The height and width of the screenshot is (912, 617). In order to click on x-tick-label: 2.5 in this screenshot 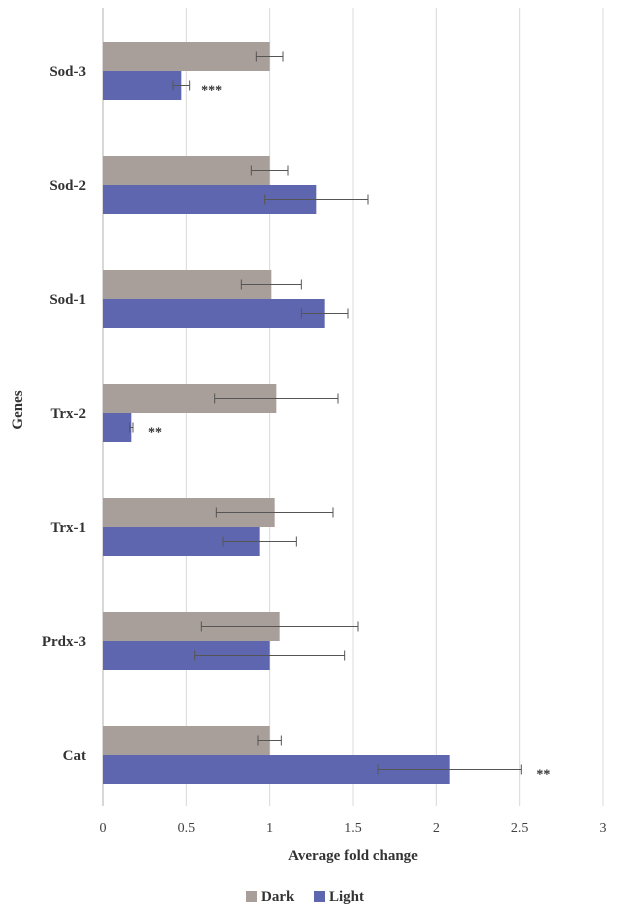, I will do `click(520, 828)`.